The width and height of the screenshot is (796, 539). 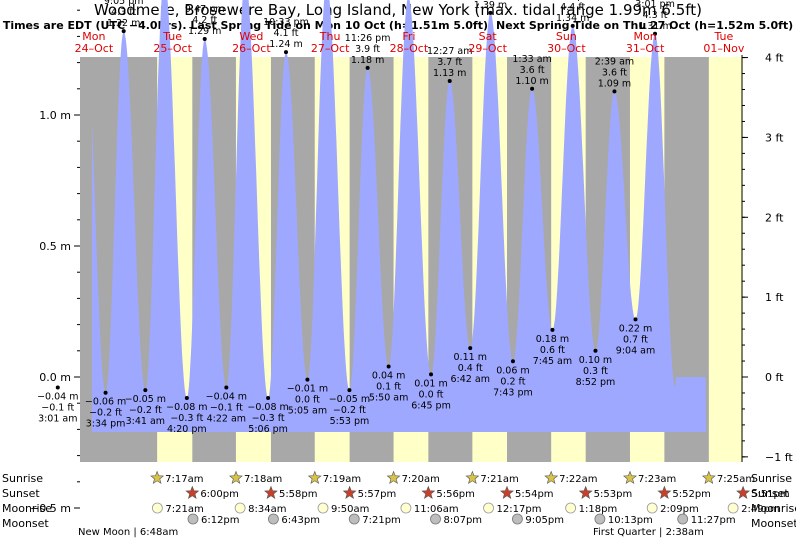 I want to click on sunset-time: 5:56pm, so click(x=455, y=494).